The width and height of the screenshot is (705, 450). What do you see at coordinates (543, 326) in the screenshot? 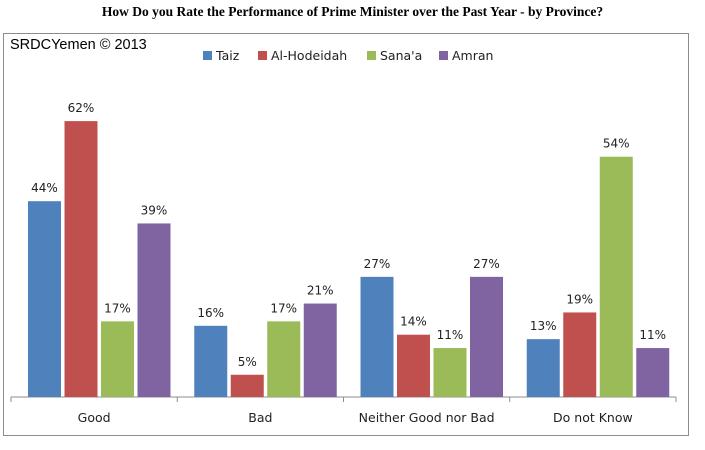
I see `data-label: 13%` at bounding box center [543, 326].